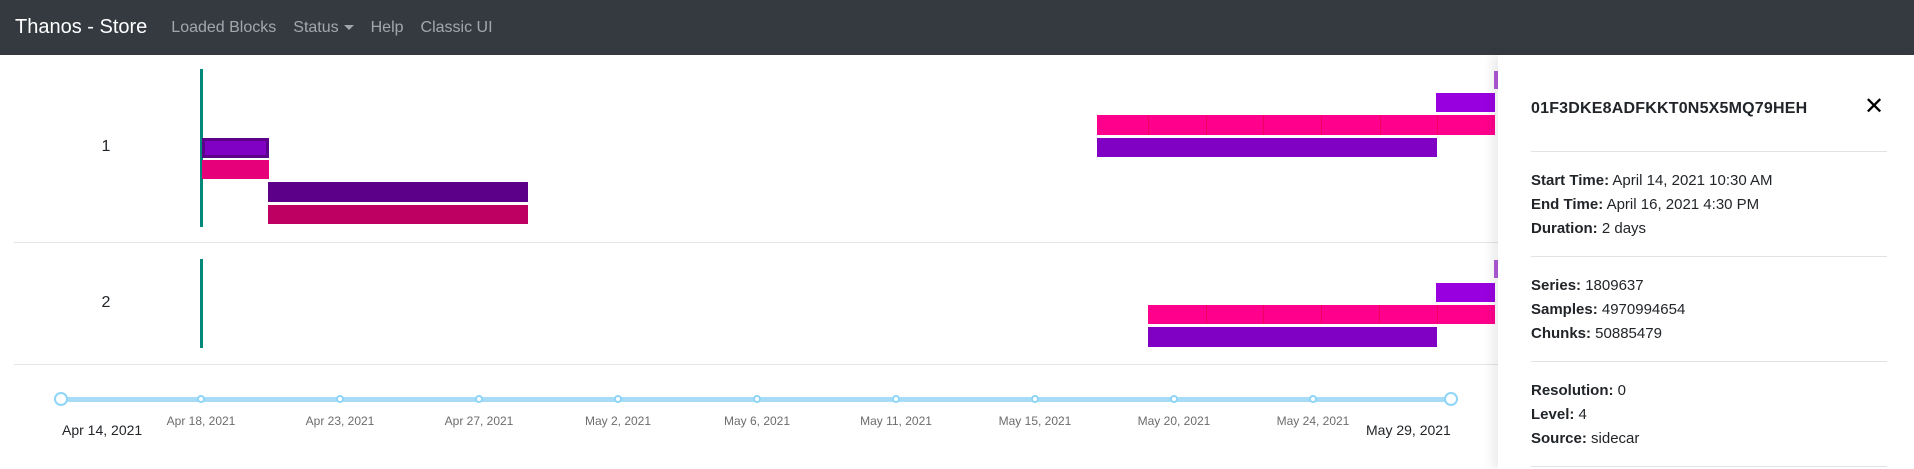  What do you see at coordinates (1572, 390) in the screenshot?
I see `field-label: Resolution:` at bounding box center [1572, 390].